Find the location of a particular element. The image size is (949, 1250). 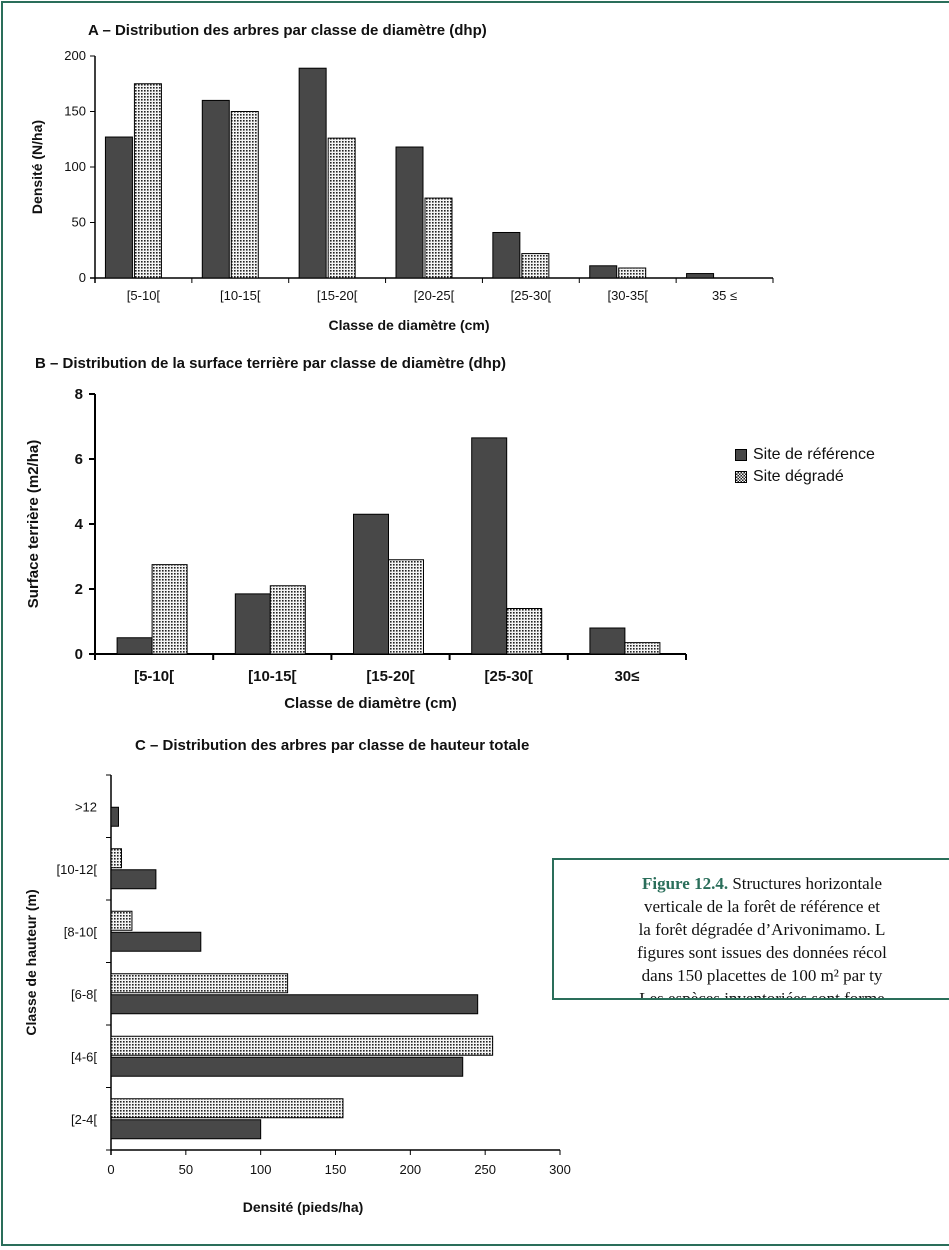

y-tick-label: 8 is located at coordinates (79, 394).